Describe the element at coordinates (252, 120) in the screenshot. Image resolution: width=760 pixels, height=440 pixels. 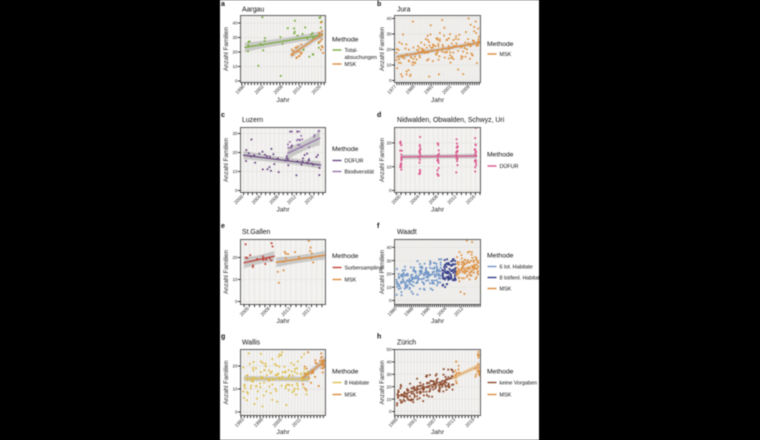
I see `svg-text: Luzern` at that location.